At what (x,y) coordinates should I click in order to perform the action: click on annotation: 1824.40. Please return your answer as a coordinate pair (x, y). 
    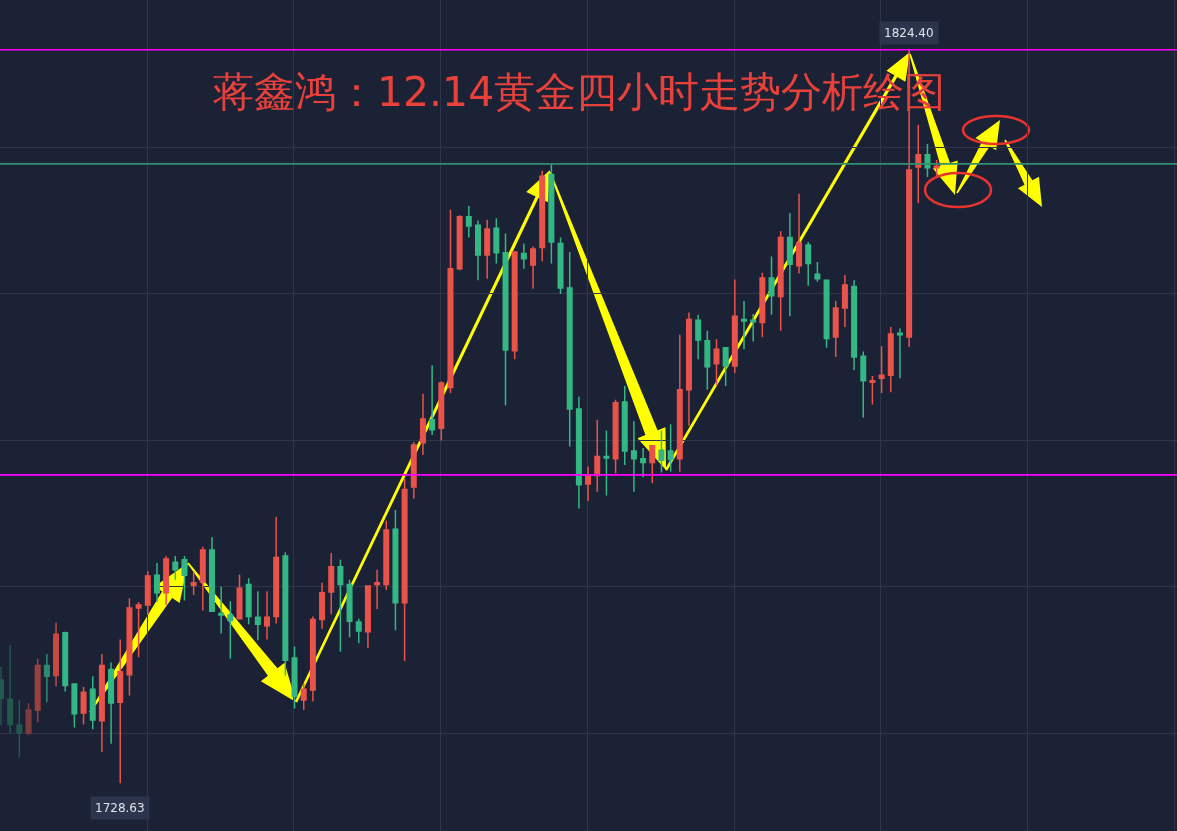
    Looking at the image, I should click on (909, 33).